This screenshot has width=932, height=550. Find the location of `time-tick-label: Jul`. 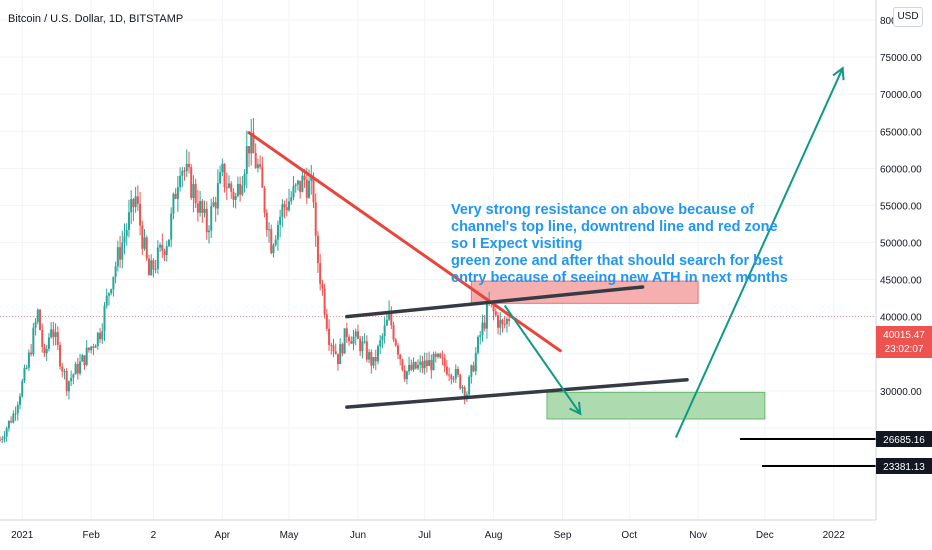

time-tick-label: Jul is located at coordinates (424, 535).